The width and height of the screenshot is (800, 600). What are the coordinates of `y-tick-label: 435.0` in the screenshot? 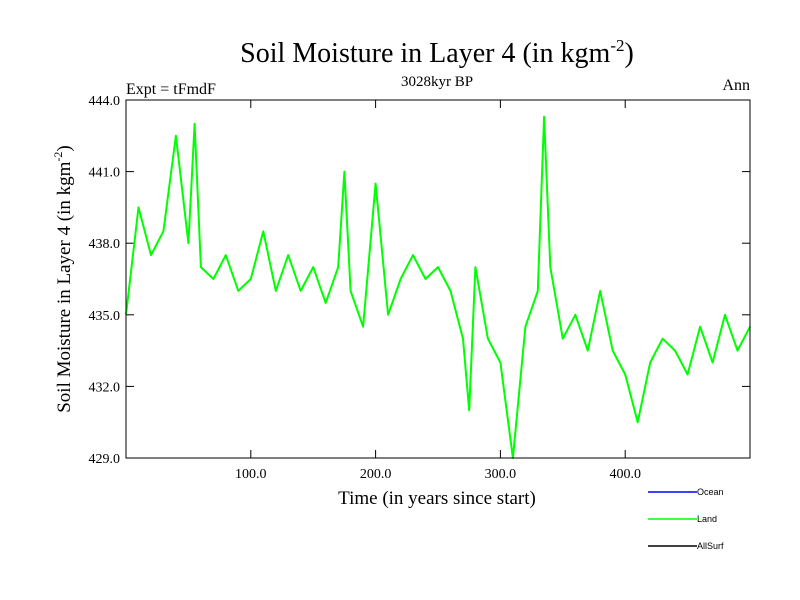 It's located at (105, 316).